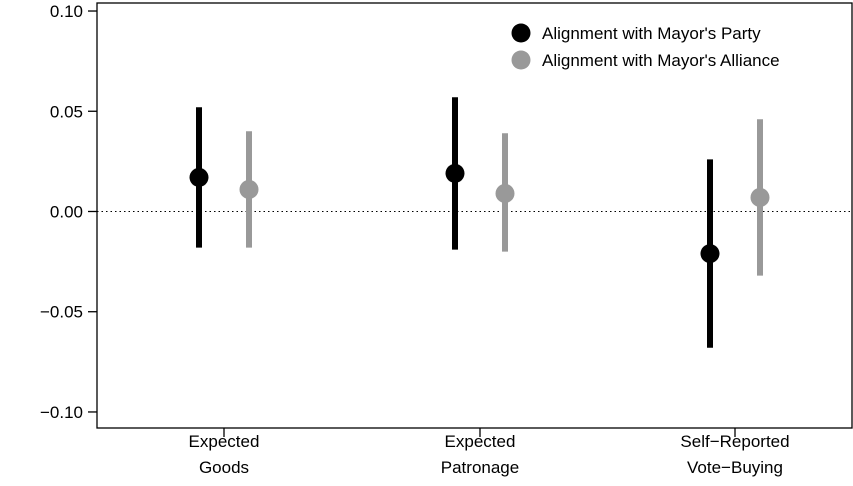 The width and height of the screenshot is (853, 486). I want to click on category-label-line1: Self−Reported, so click(734, 441).